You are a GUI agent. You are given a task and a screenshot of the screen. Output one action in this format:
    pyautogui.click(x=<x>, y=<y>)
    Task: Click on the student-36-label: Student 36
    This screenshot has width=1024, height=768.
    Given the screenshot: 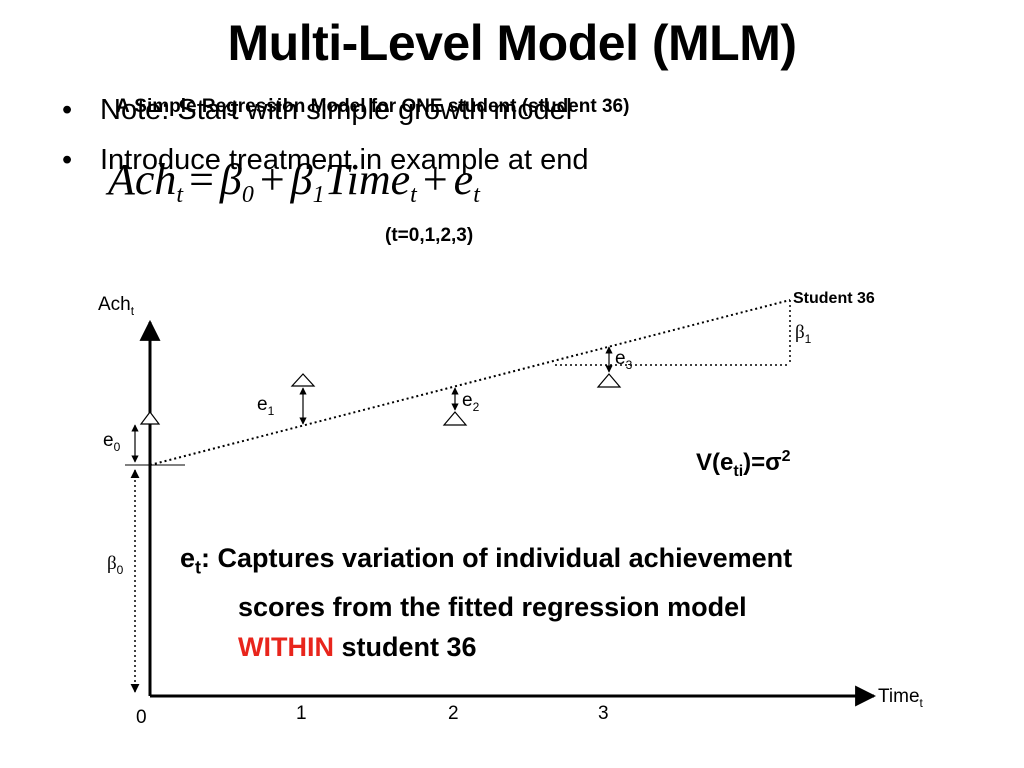 What is the action you would take?
    pyautogui.click(x=834, y=298)
    